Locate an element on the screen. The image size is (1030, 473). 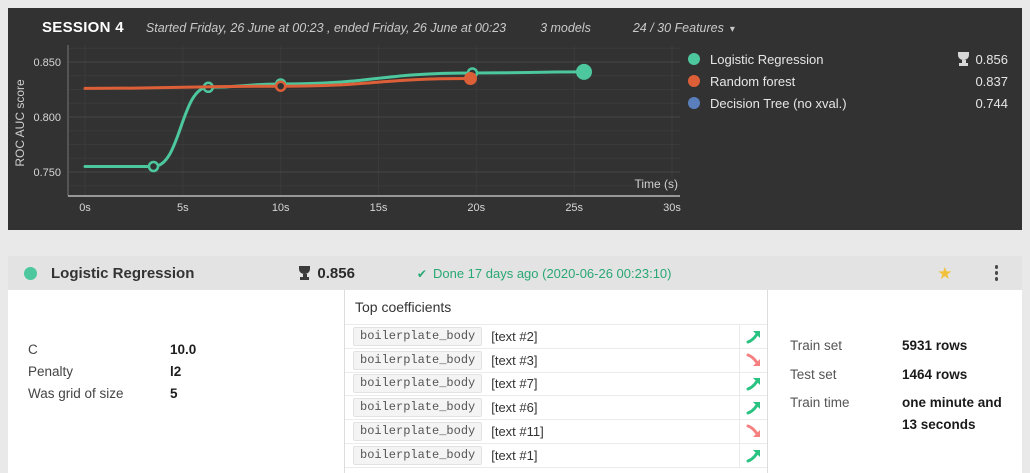
chevron-down-icon: ▾ is located at coordinates (732, 29).